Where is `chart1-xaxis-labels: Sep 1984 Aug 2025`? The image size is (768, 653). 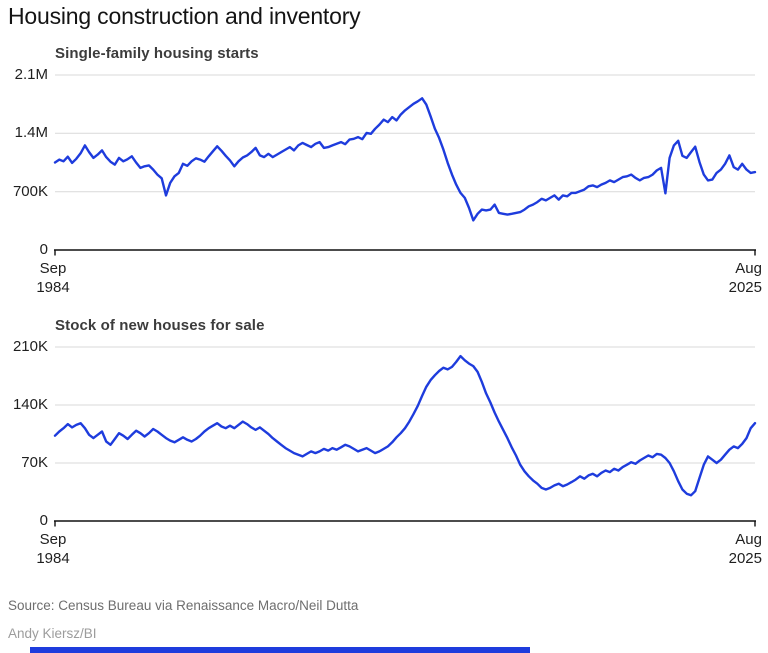 chart1-xaxis-labels: Sep 1984 Aug 2025 is located at coordinates (384, 279).